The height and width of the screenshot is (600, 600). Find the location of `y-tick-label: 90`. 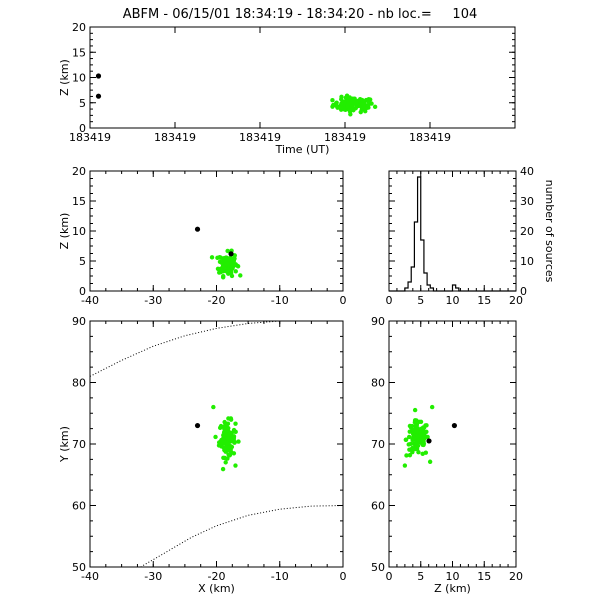

y-tick-label: 90 is located at coordinates (378, 321).